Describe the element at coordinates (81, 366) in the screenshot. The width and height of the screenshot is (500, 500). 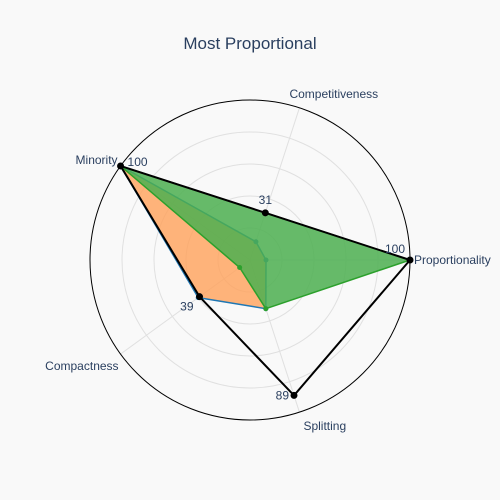
I see `axis-label-compactness: Compactness` at that location.